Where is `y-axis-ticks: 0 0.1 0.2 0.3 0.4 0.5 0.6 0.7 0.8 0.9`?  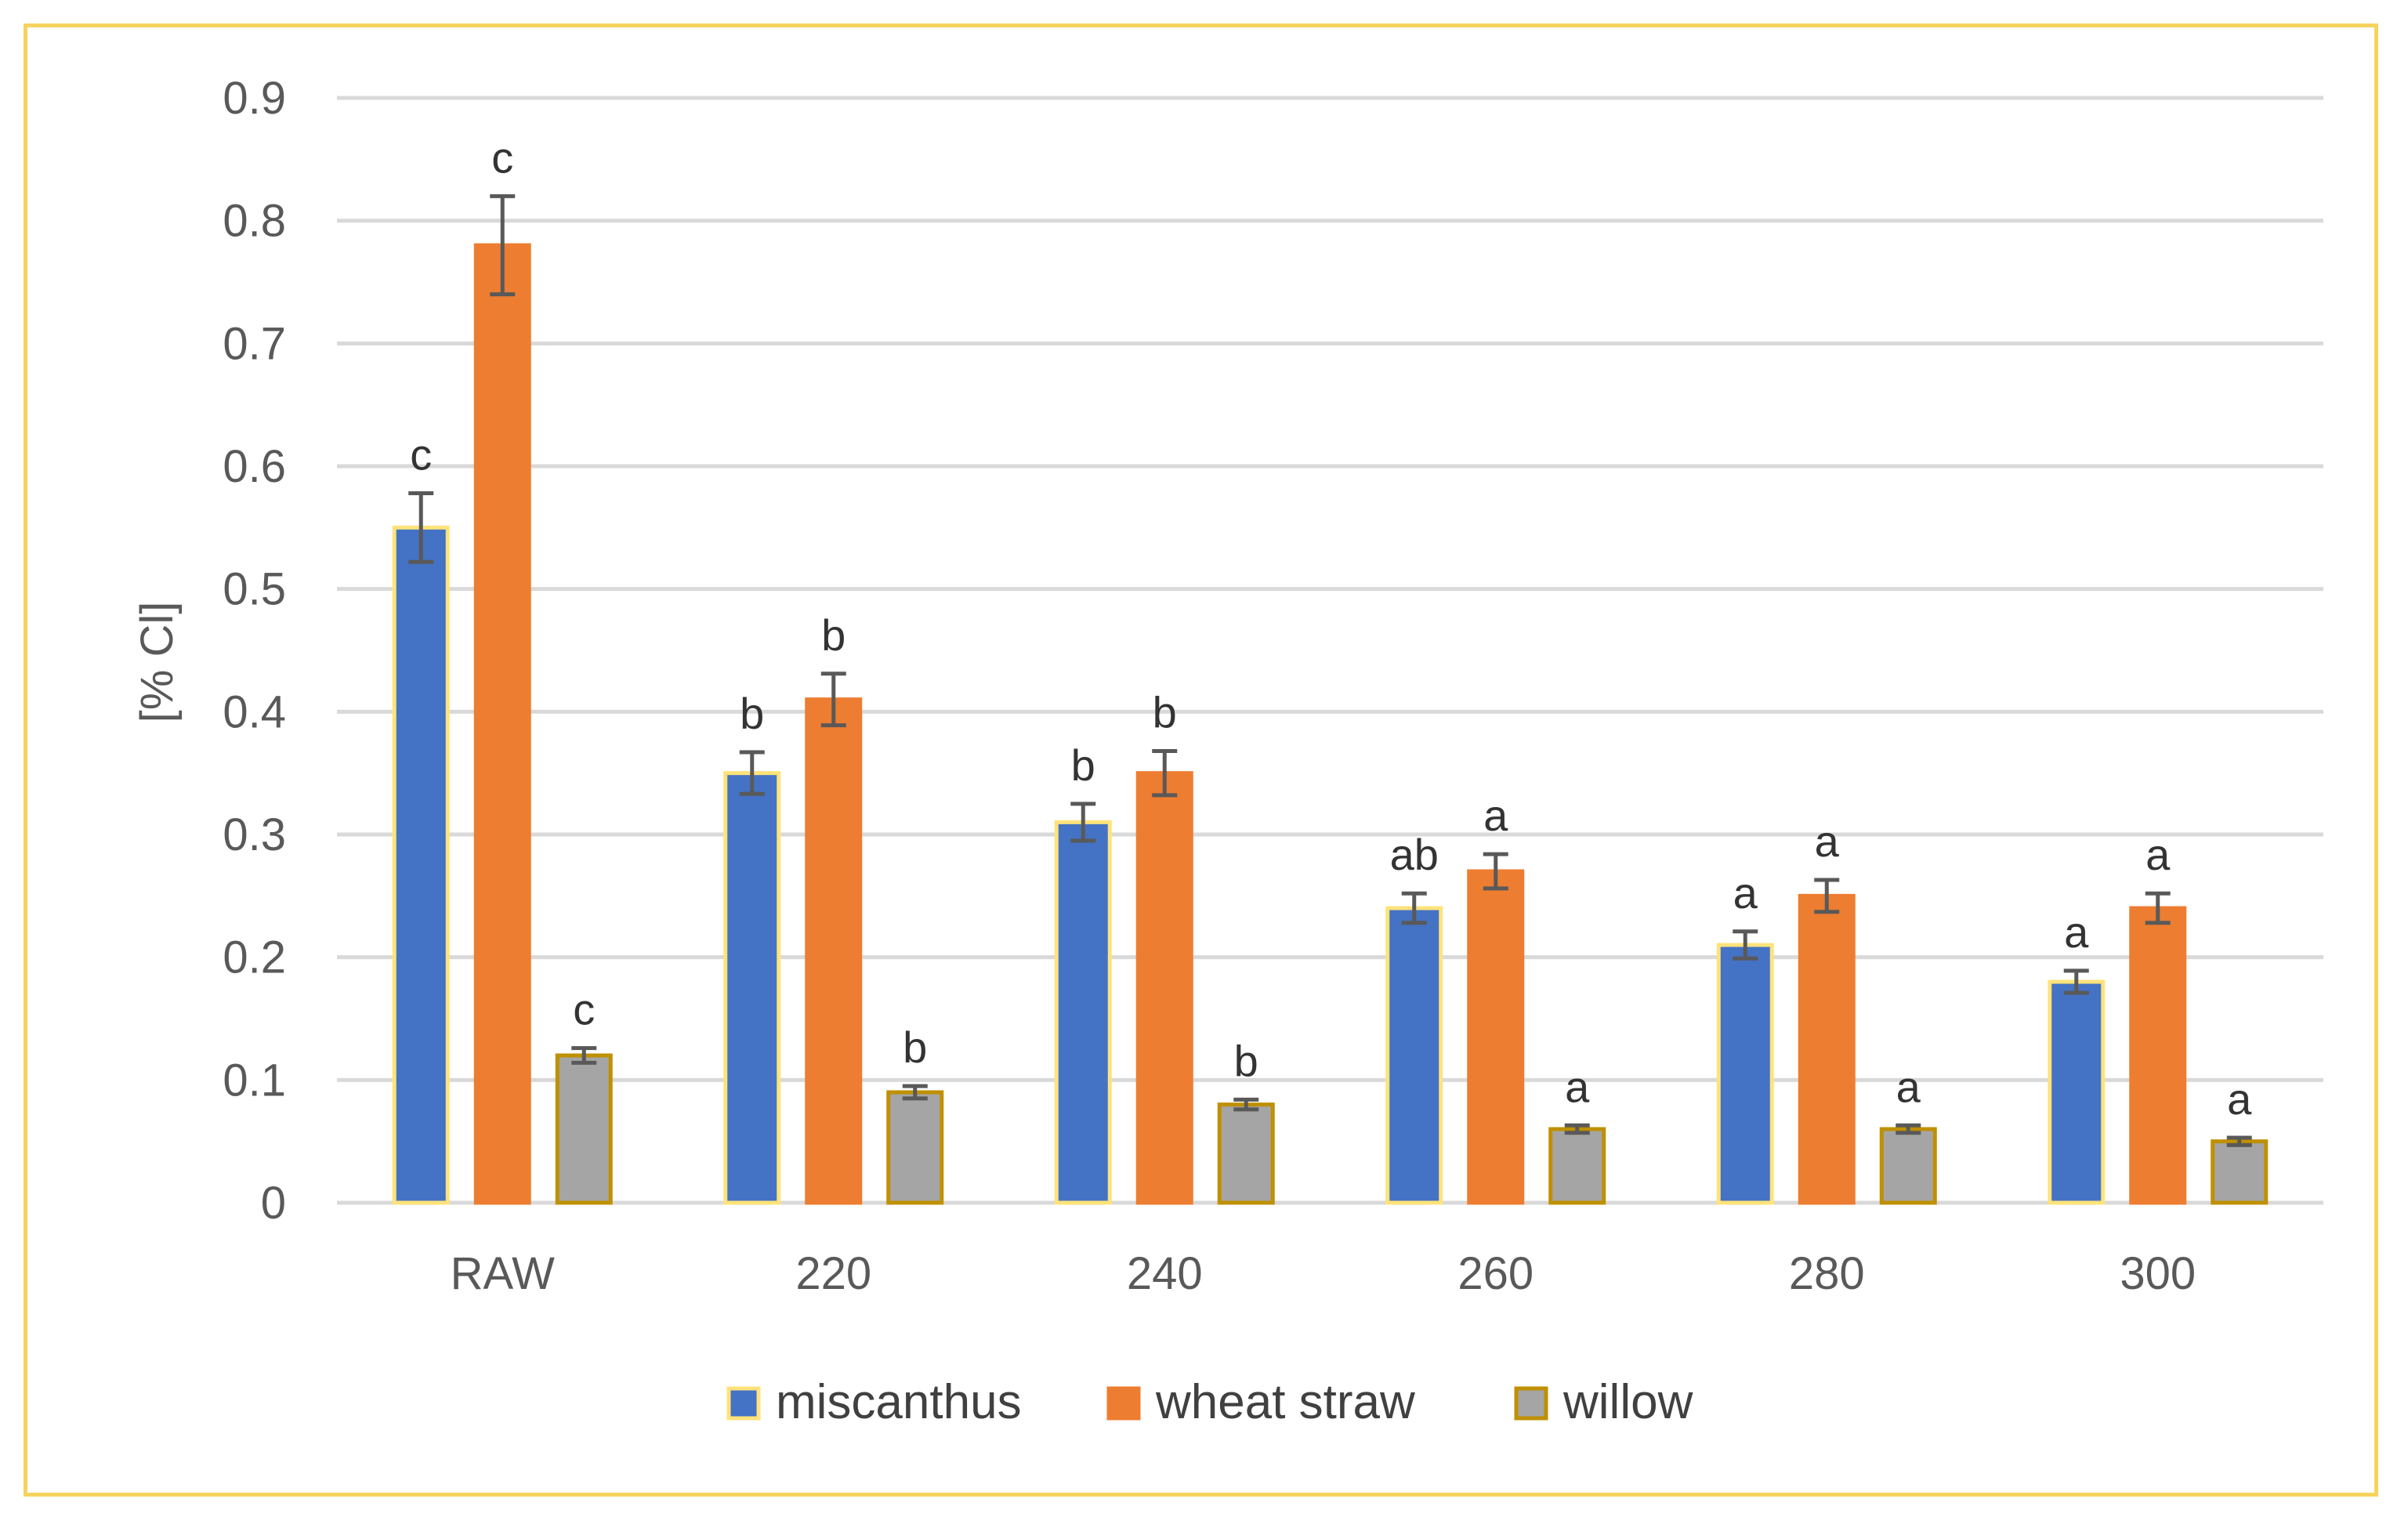 y-axis-ticks: 0 0.1 0.2 0.3 0.4 0.5 0.6 0.7 0.8 0.9 is located at coordinates (254, 651).